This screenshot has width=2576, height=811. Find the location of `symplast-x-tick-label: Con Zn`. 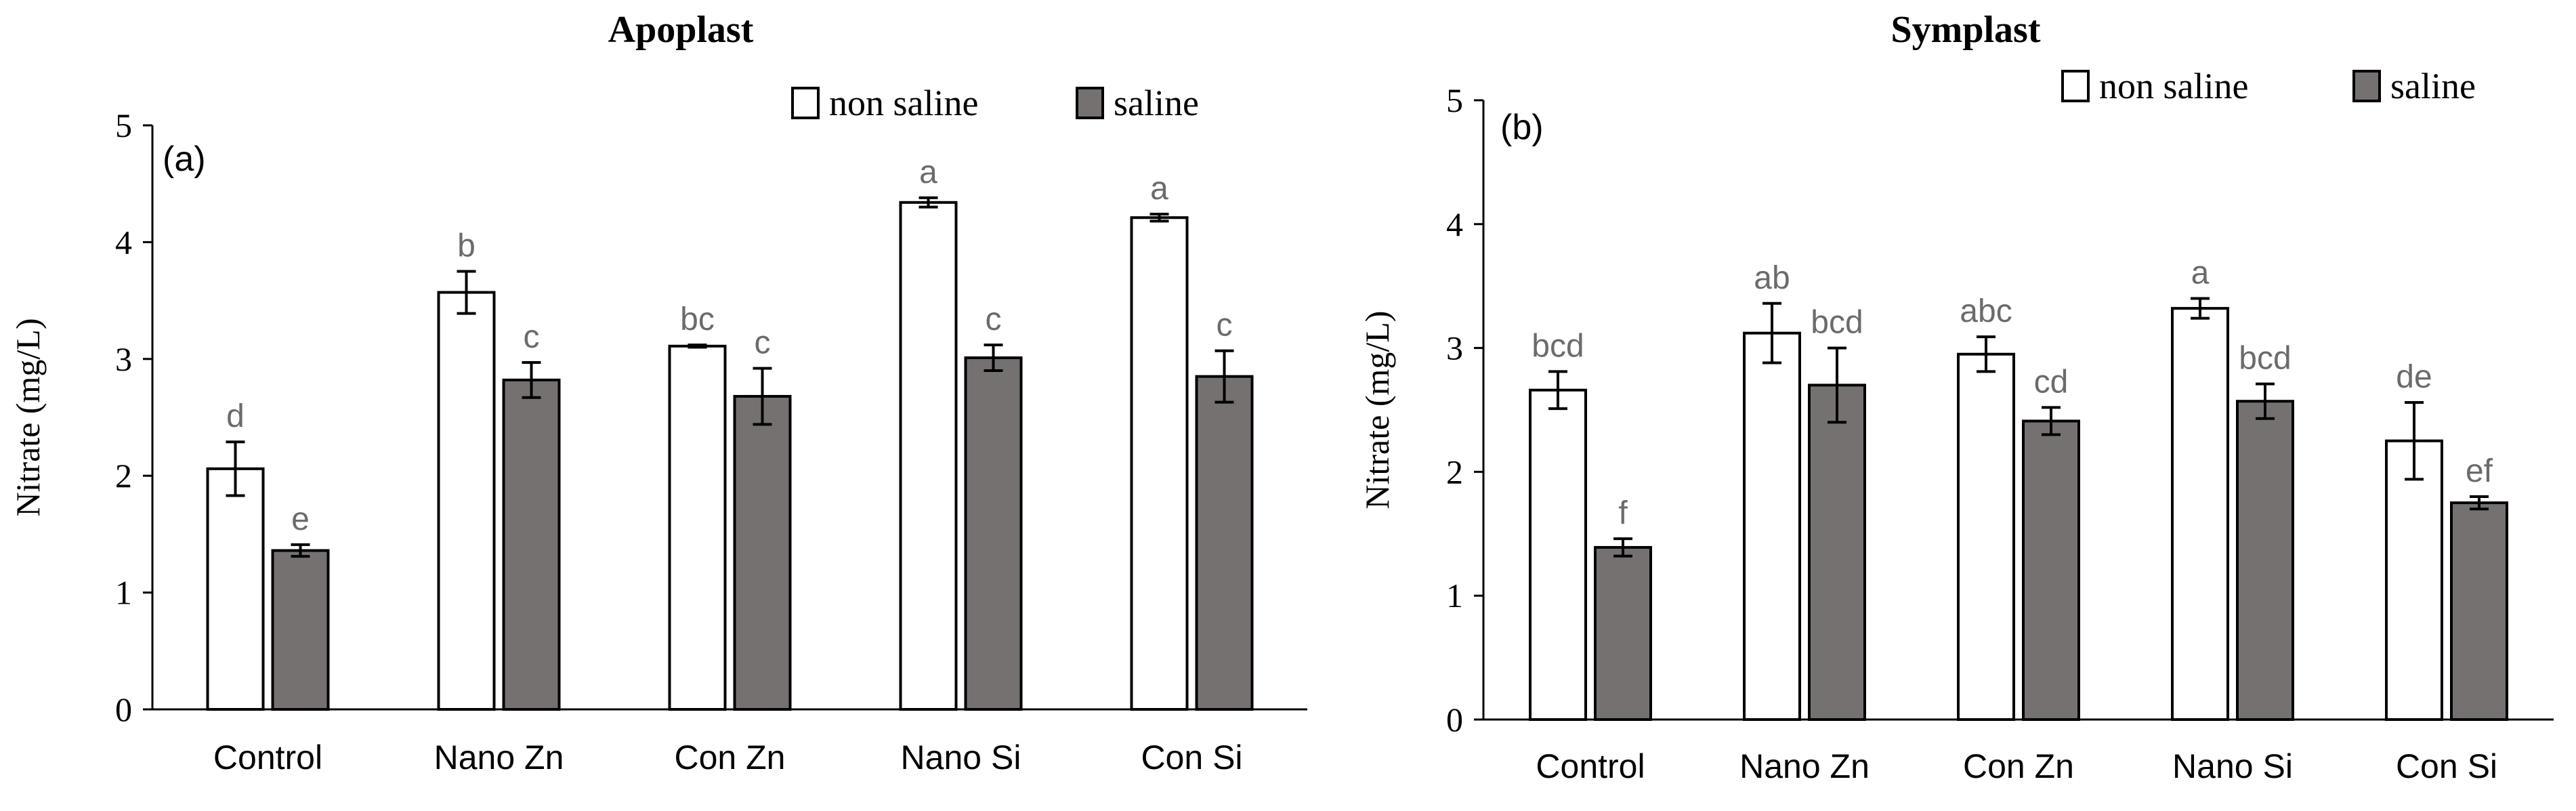

symplast-x-tick-label: Con Zn is located at coordinates (2019, 766).